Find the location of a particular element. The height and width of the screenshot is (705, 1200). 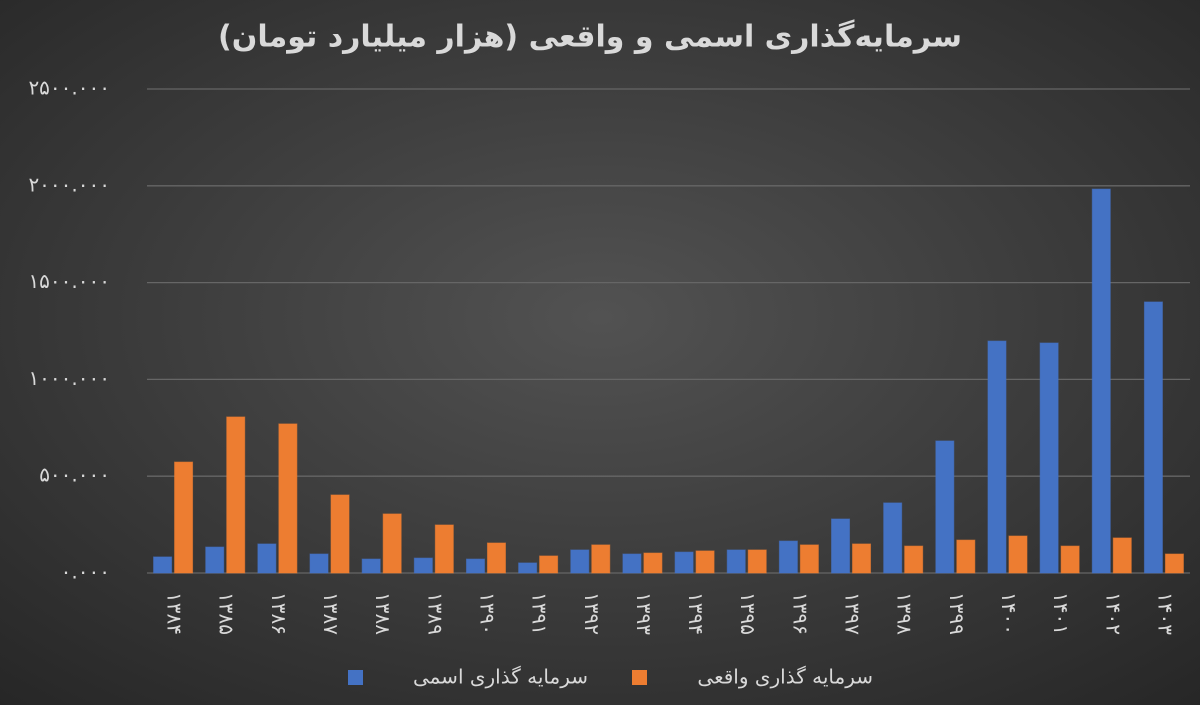

x-tick-label: ۱۳۸۷ is located at coordinates (331, 613).